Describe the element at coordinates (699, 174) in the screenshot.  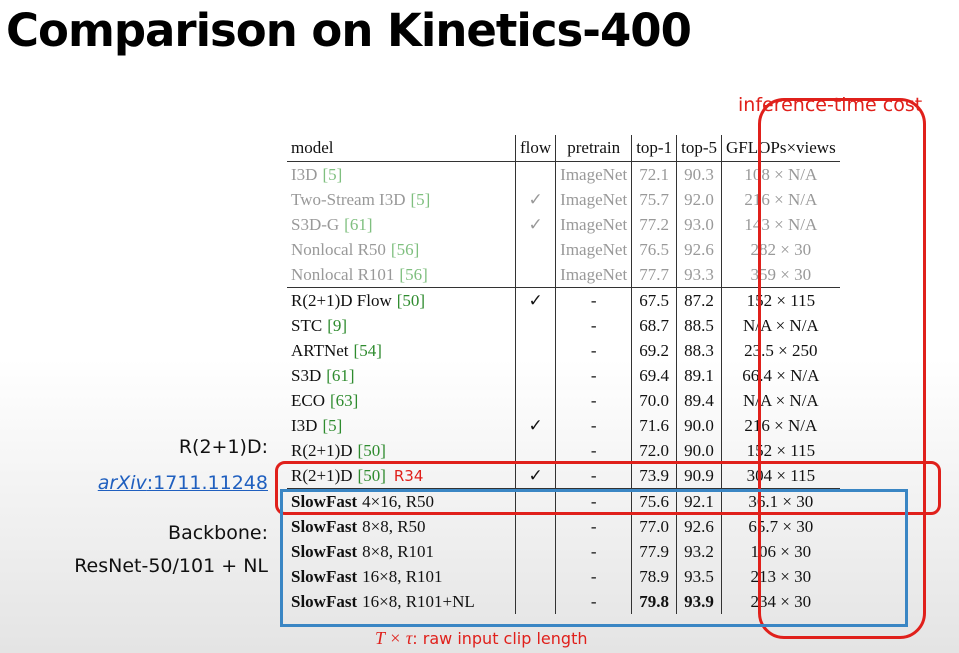
I see `top5-cell: 90.3` at that location.